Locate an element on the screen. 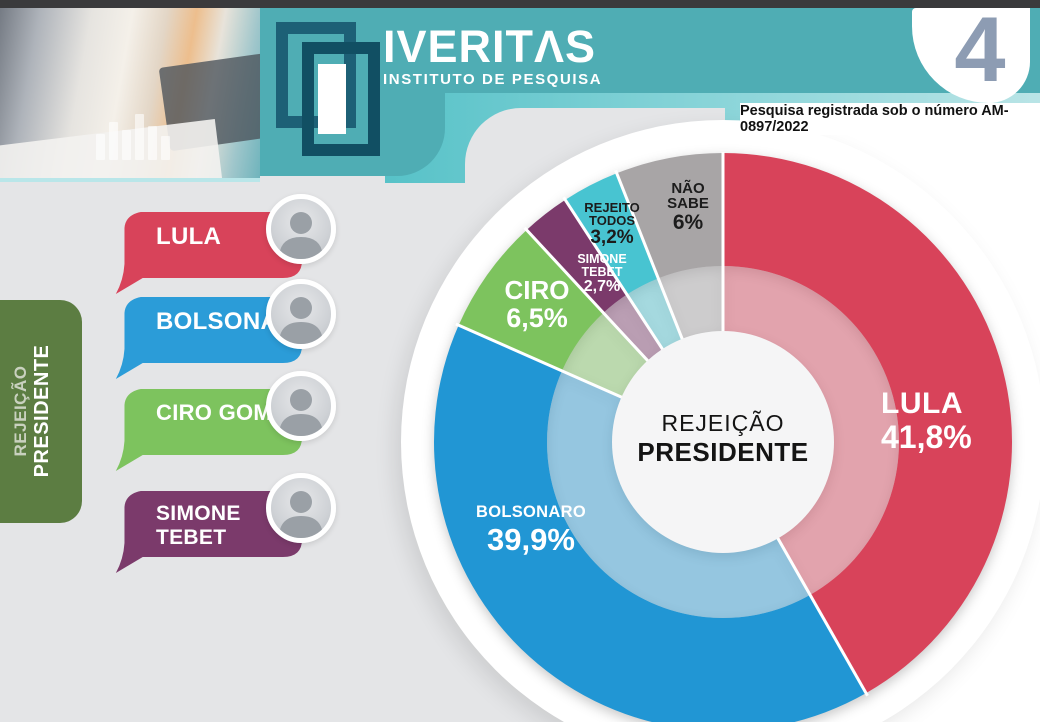 This screenshot has width=1040, height=722. slice-label-bolsonaro: BOLSONARO 39,9% is located at coordinates (531, 530).